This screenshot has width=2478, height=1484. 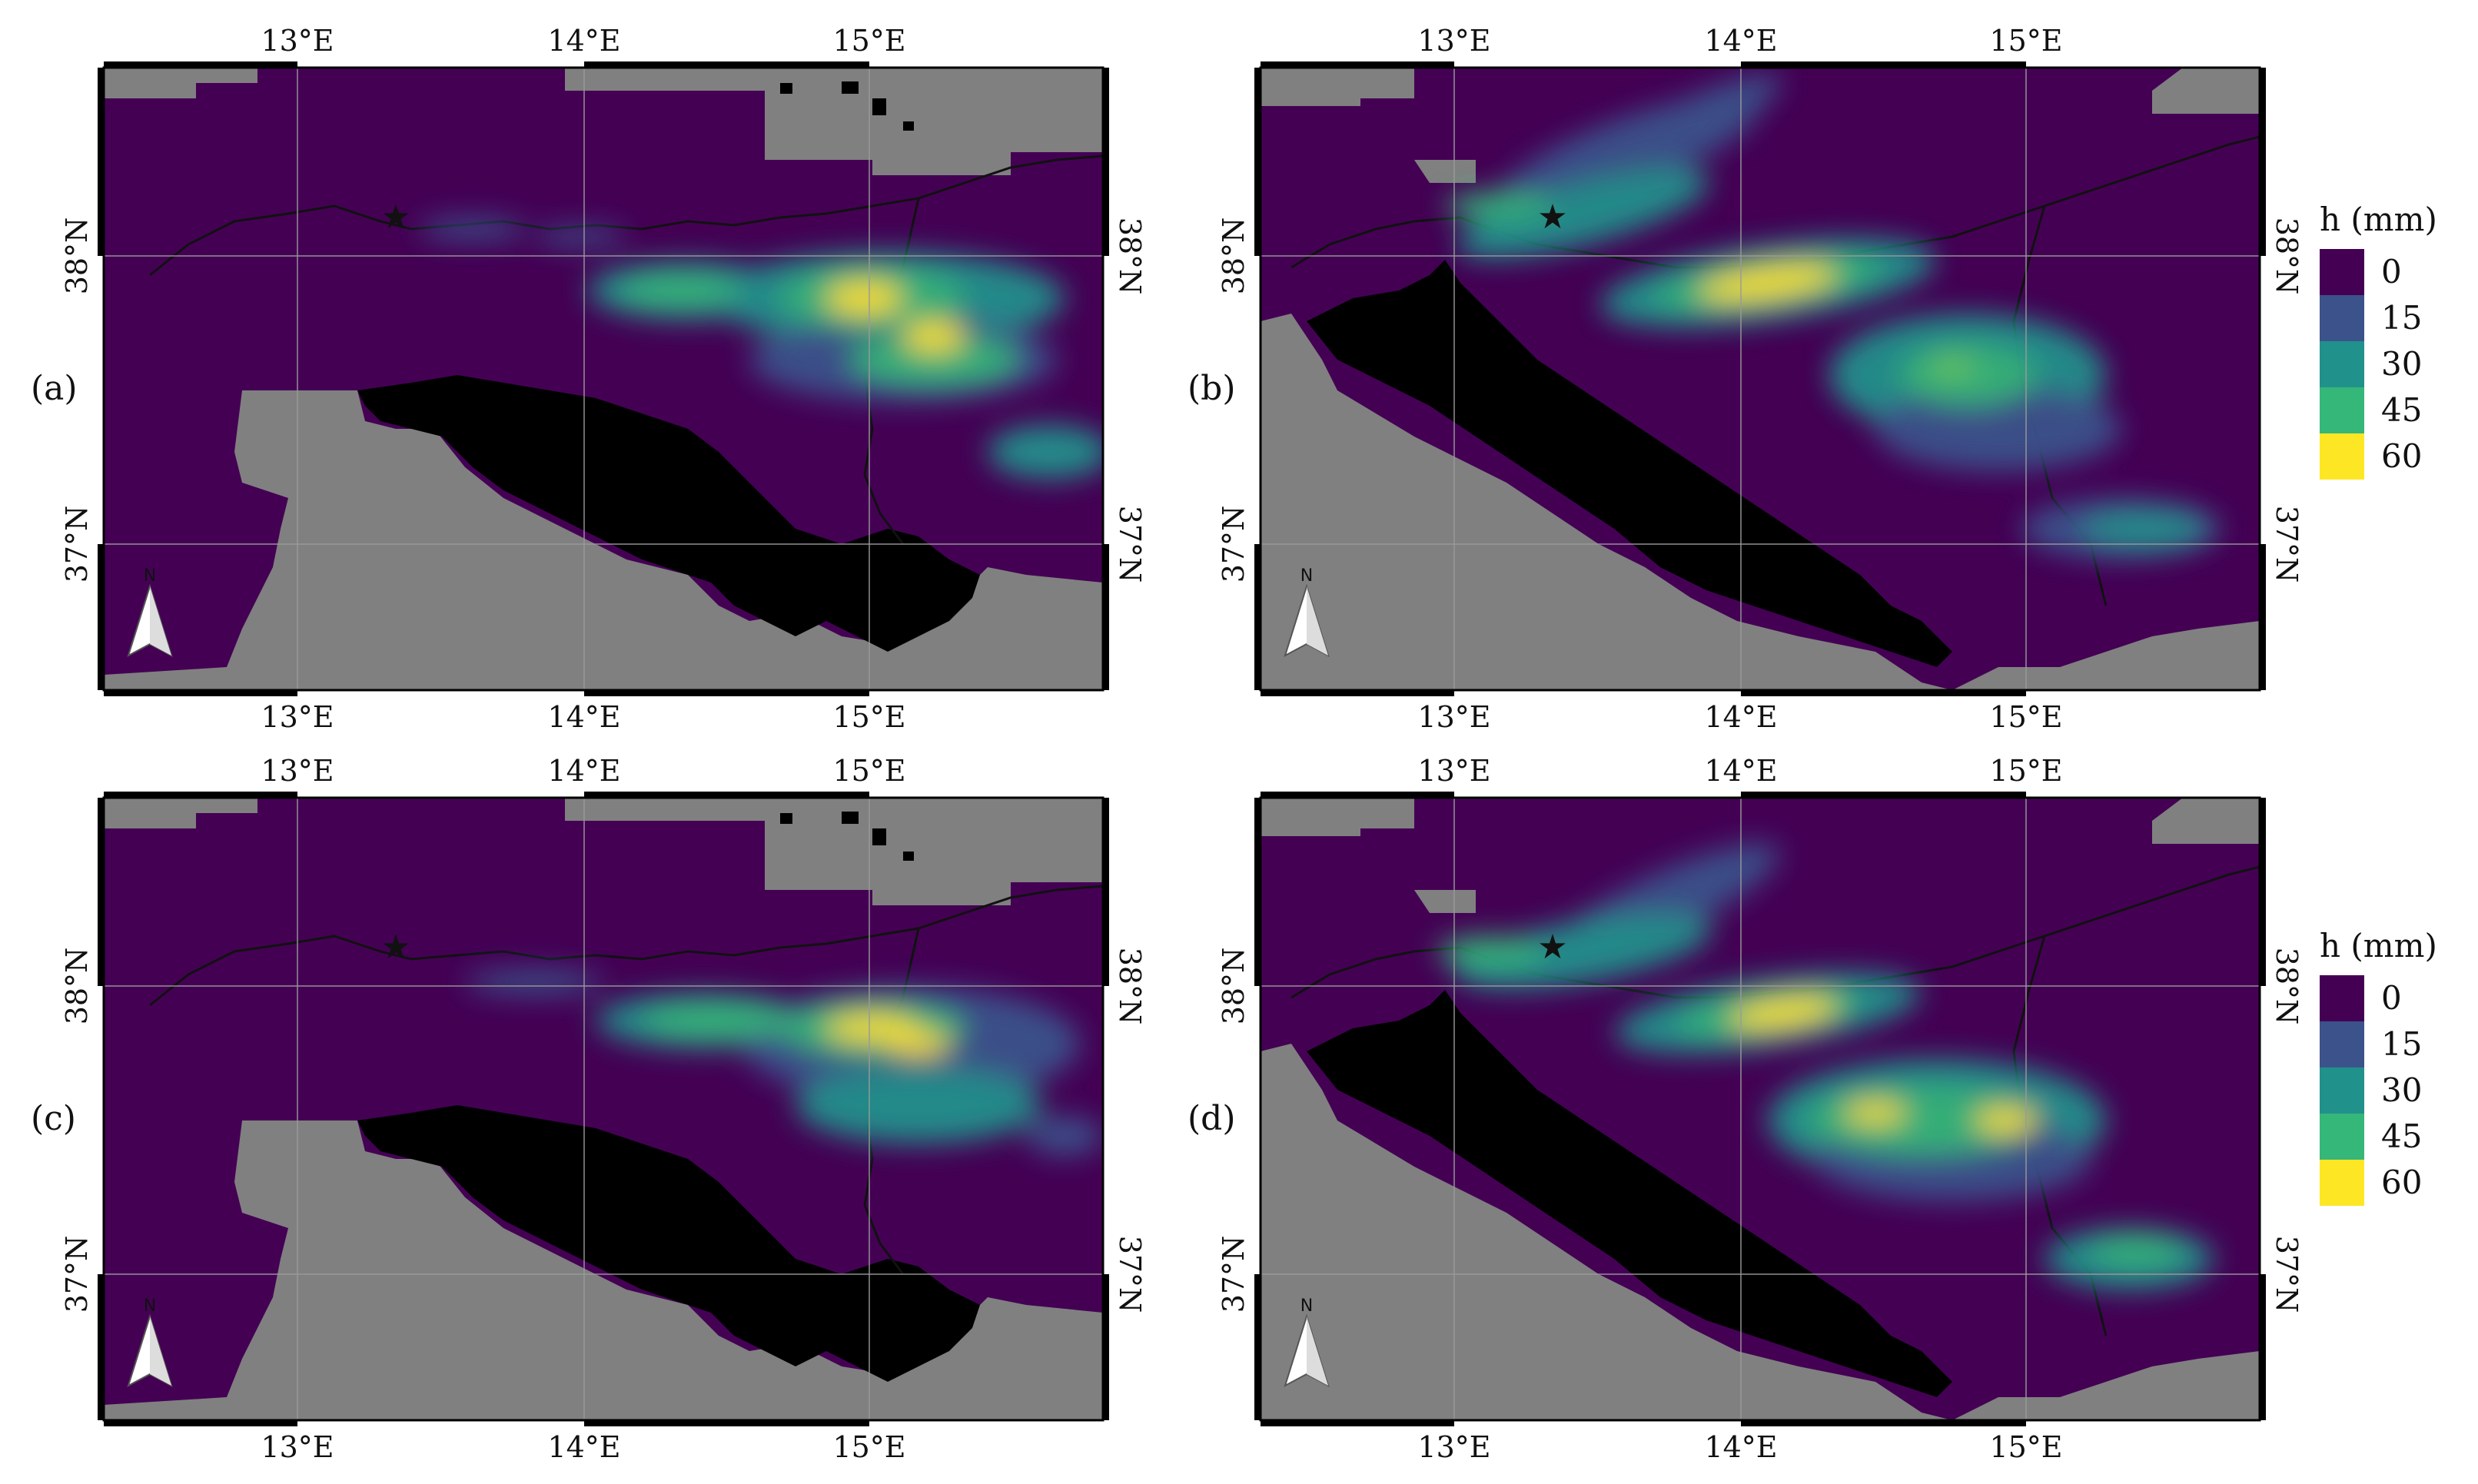 I want to click on panel-label-d: (d), so click(x=1212, y=1118).